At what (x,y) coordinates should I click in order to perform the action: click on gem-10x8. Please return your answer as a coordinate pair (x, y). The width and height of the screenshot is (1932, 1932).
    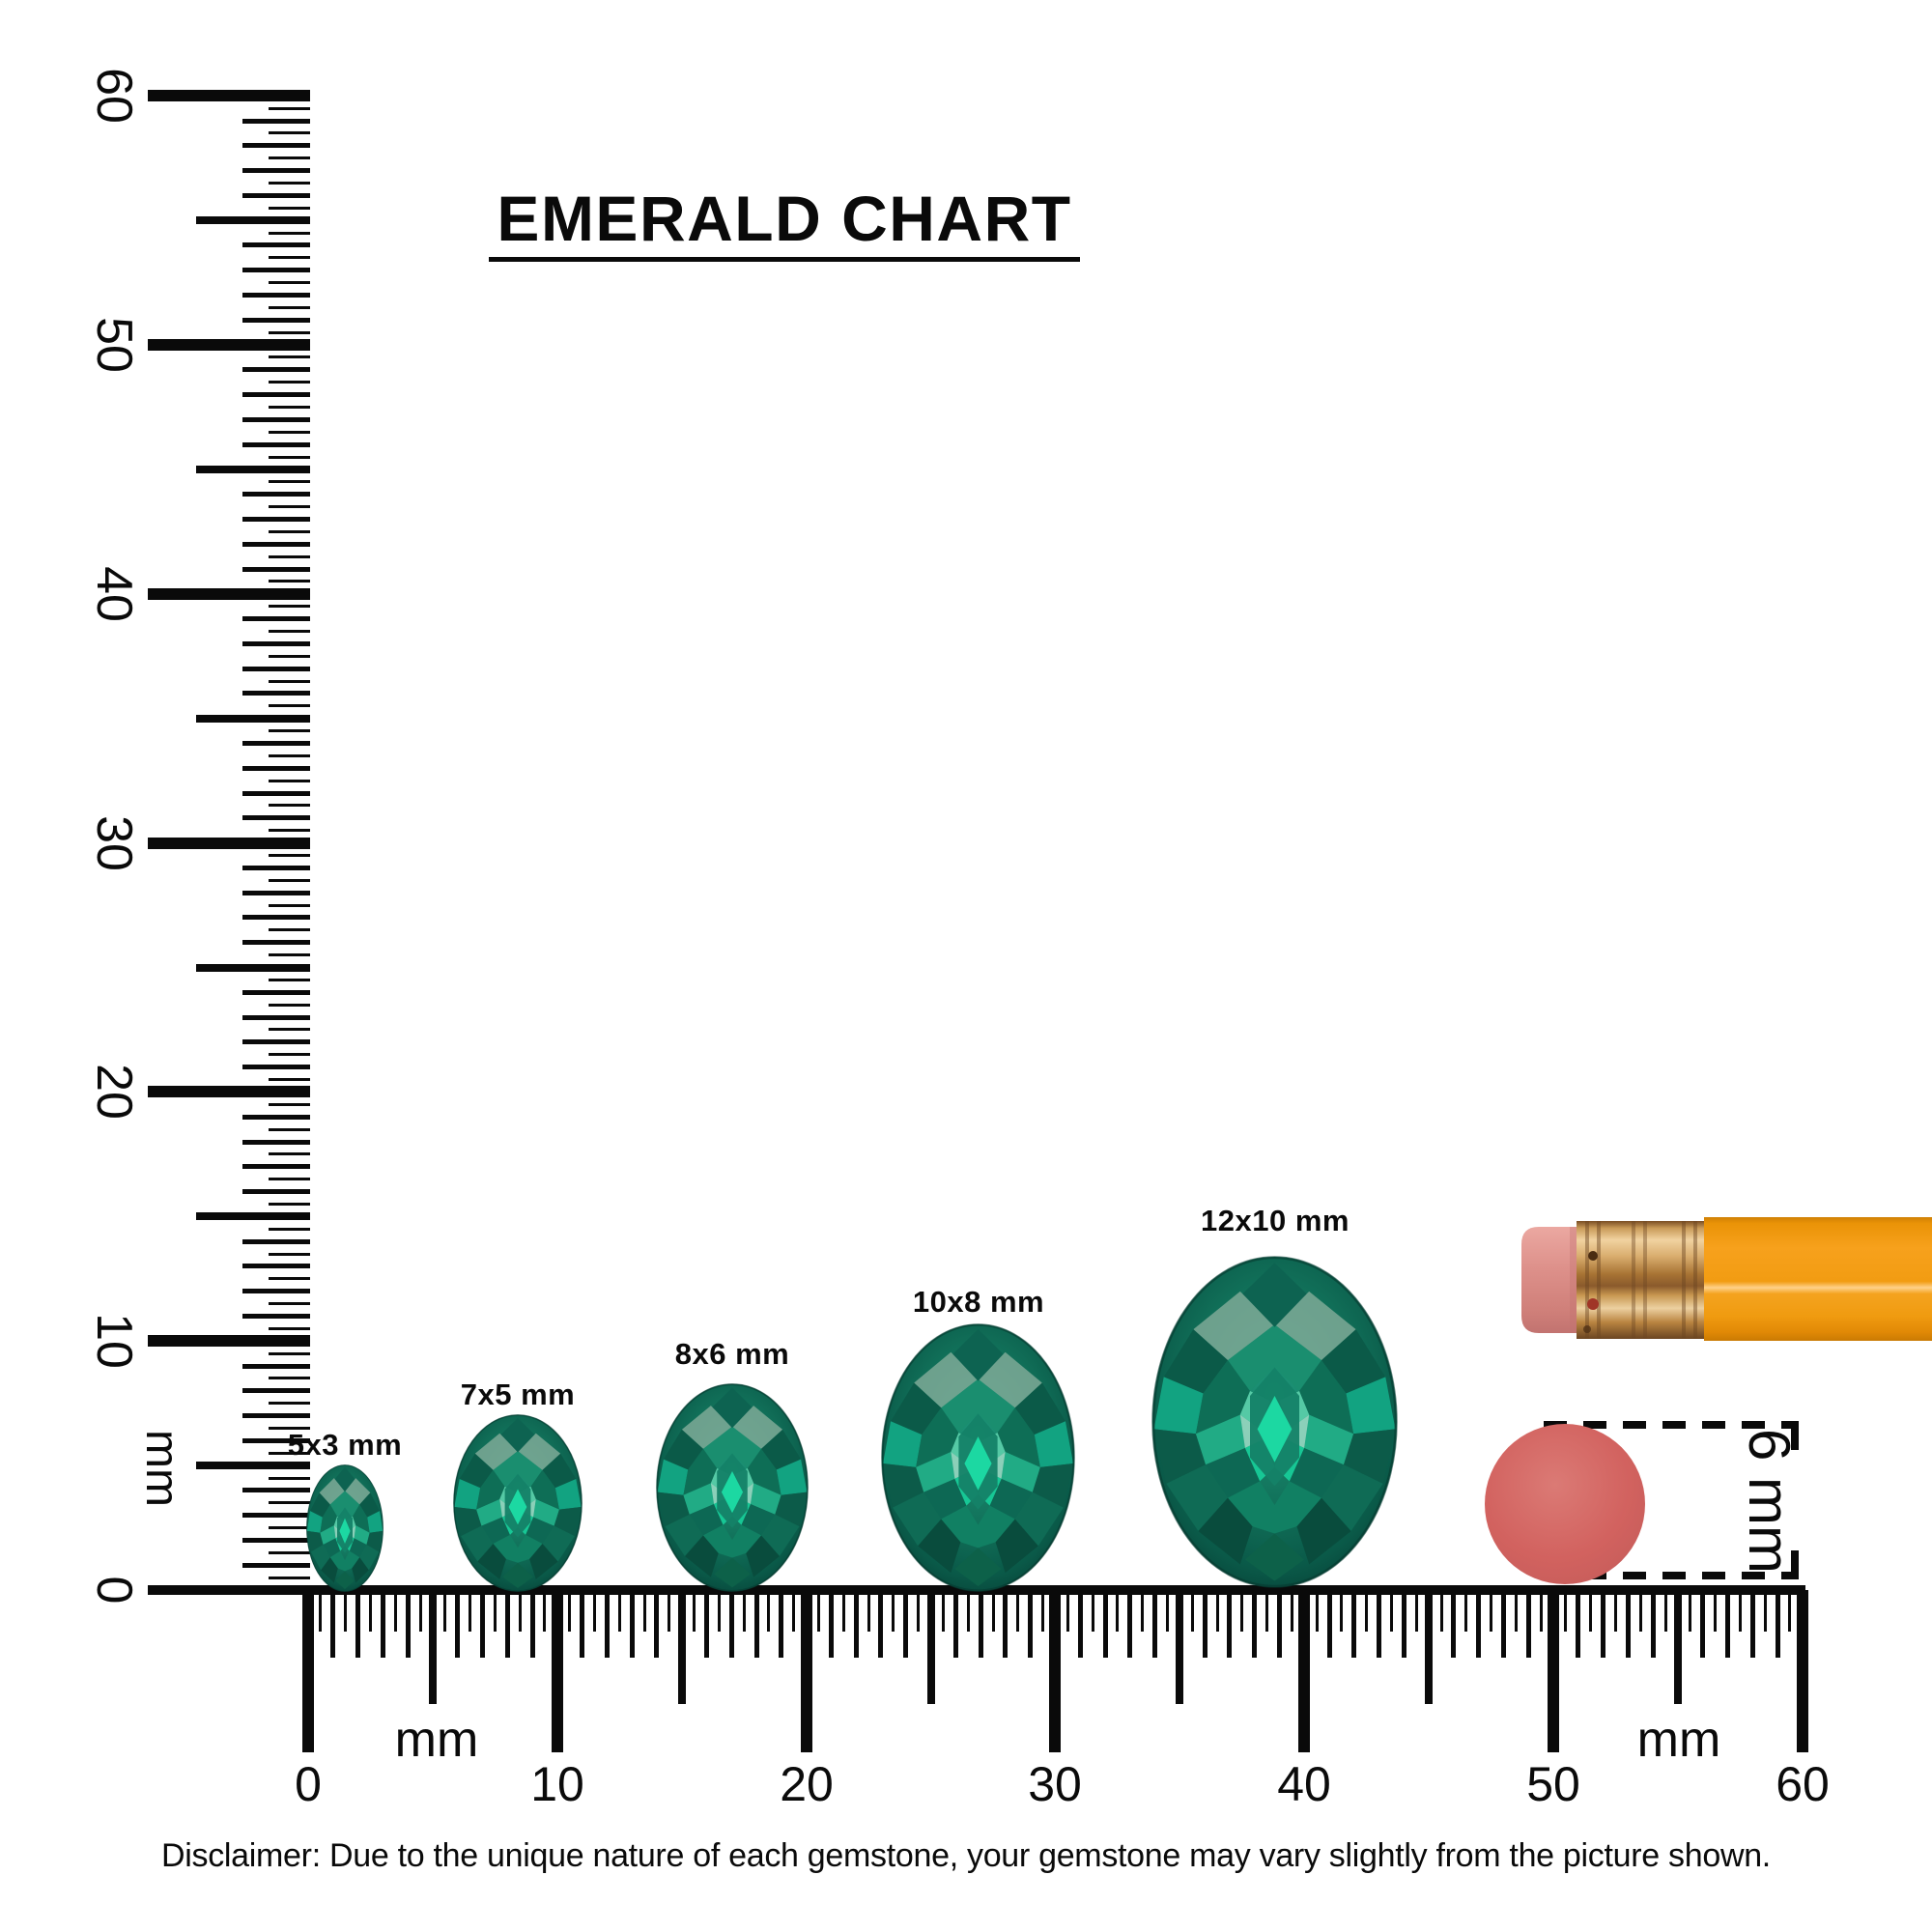
    Looking at the image, I should click on (978, 1457).